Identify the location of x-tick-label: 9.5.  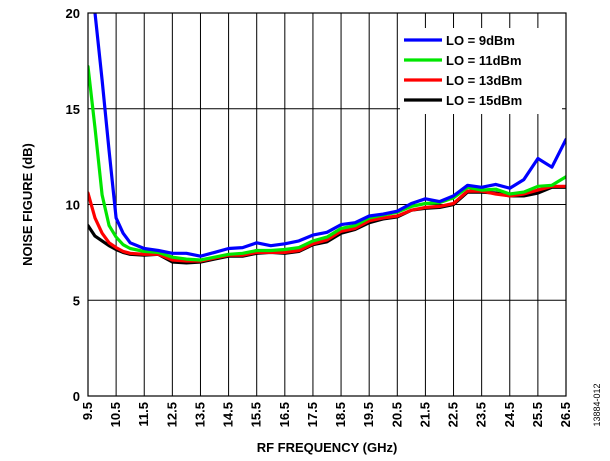
(87, 411).